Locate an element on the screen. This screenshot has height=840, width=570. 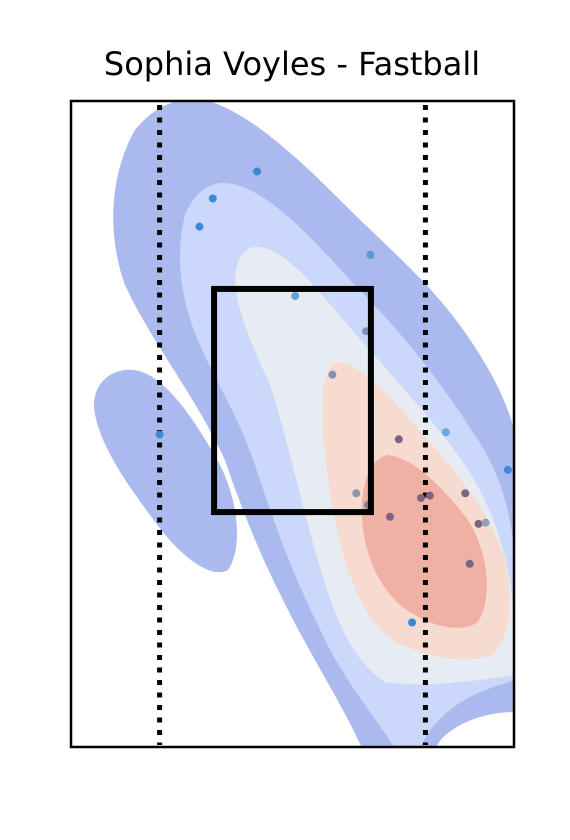
density-level-1-left-blob is located at coordinates (166, 471).